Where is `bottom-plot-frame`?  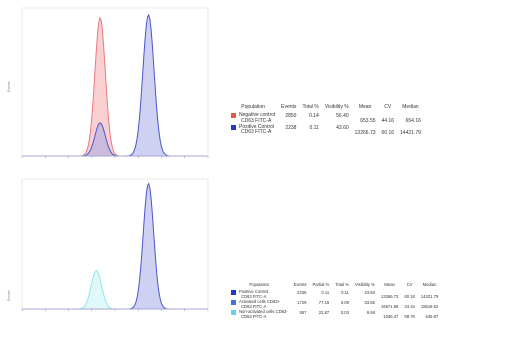
bottom-plot-frame is located at coordinates (115, 244).